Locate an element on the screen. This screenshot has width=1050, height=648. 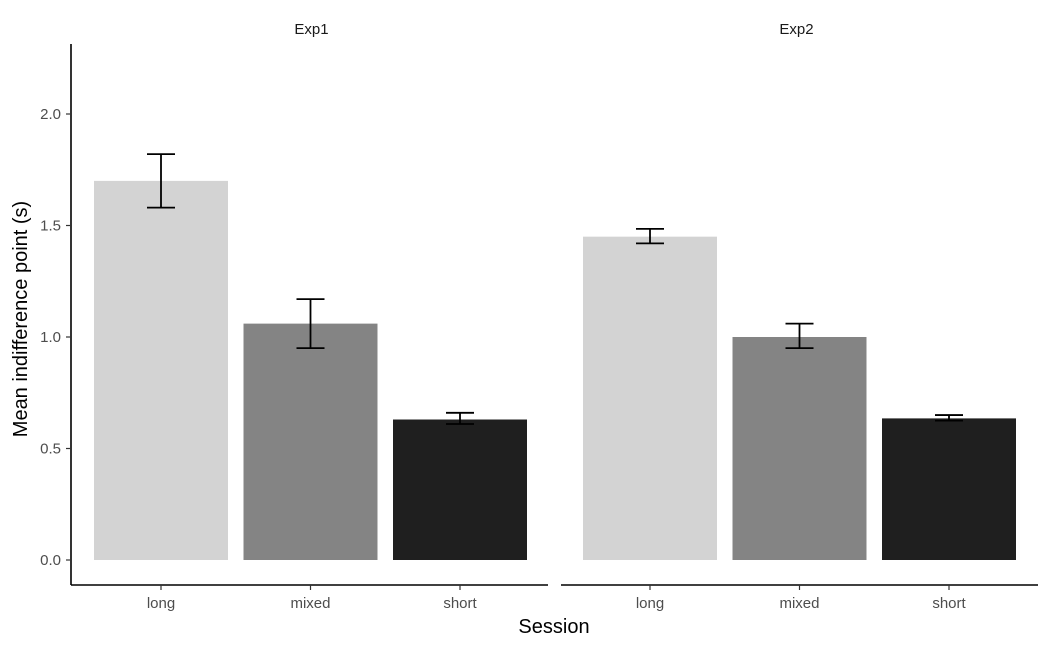
panel-title: Exp1 is located at coordinates (311, 29).